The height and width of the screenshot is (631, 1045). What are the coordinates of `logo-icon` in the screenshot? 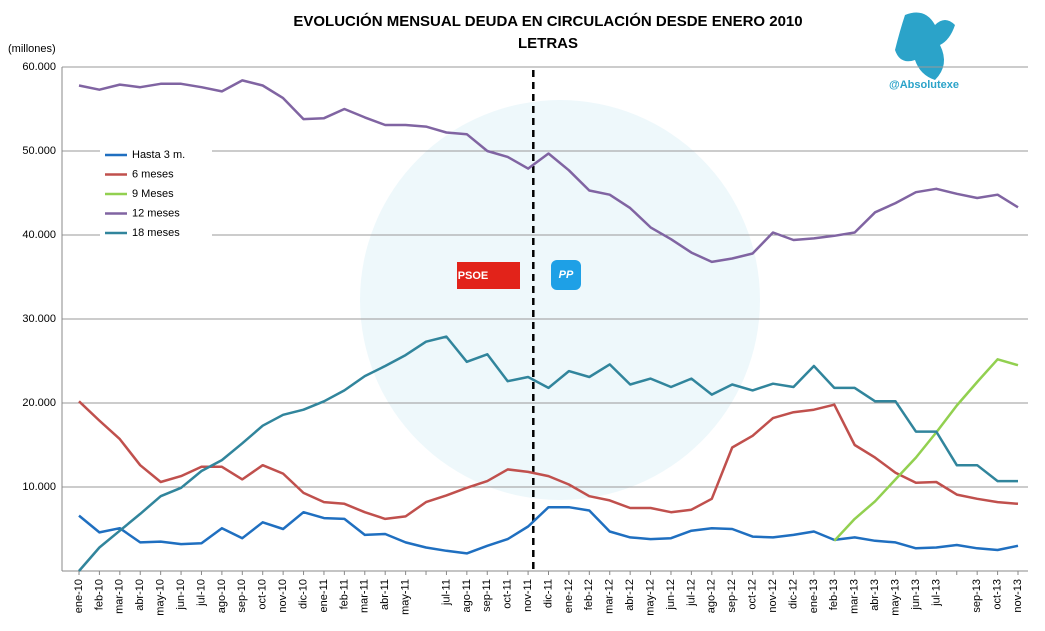 It's located at (925, 46).